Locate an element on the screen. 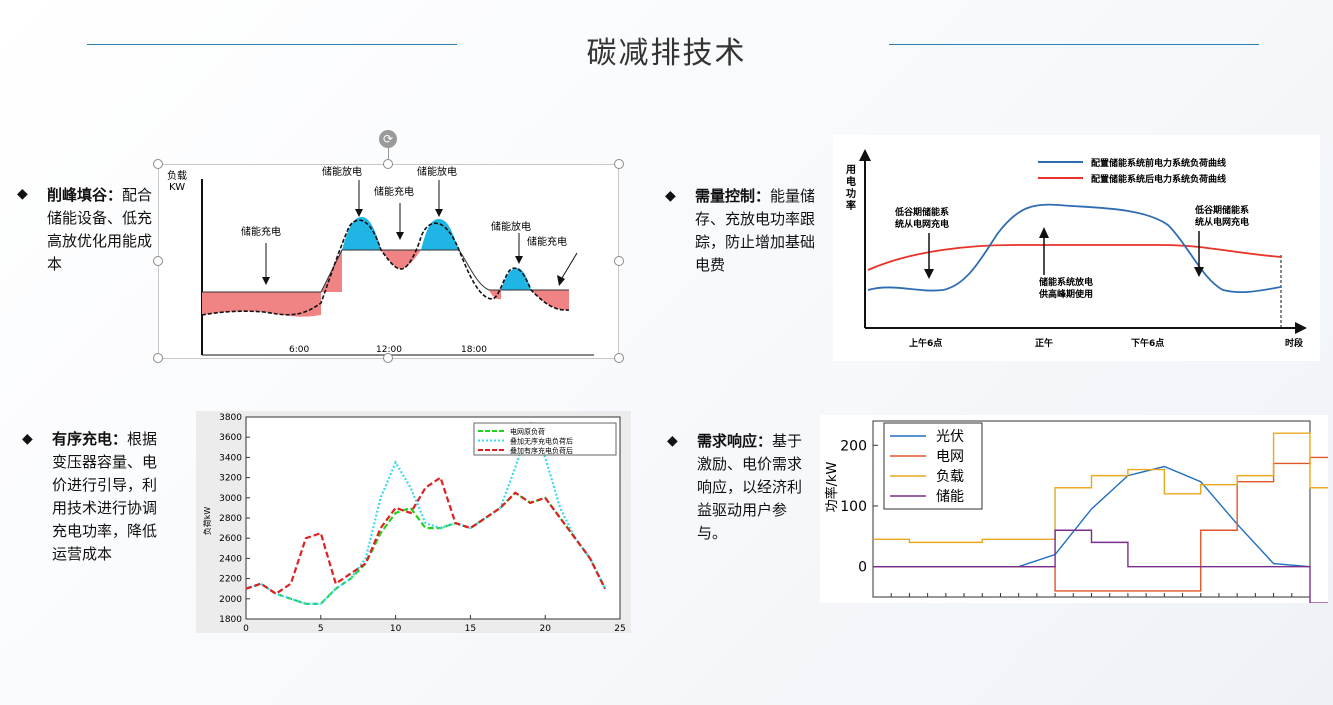 The height and width of the screenshot is (705, 1333). legend-label-3: 储能 is located at coordinates (950, 497).